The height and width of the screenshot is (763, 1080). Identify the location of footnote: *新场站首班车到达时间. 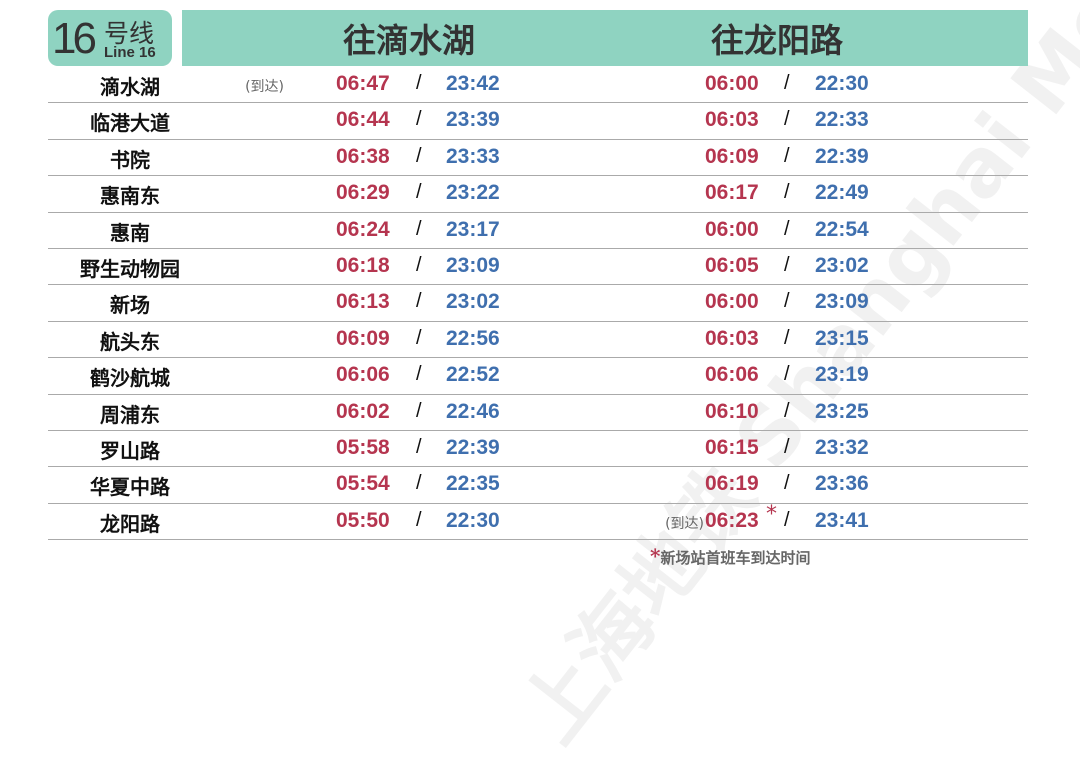
(730, 556).